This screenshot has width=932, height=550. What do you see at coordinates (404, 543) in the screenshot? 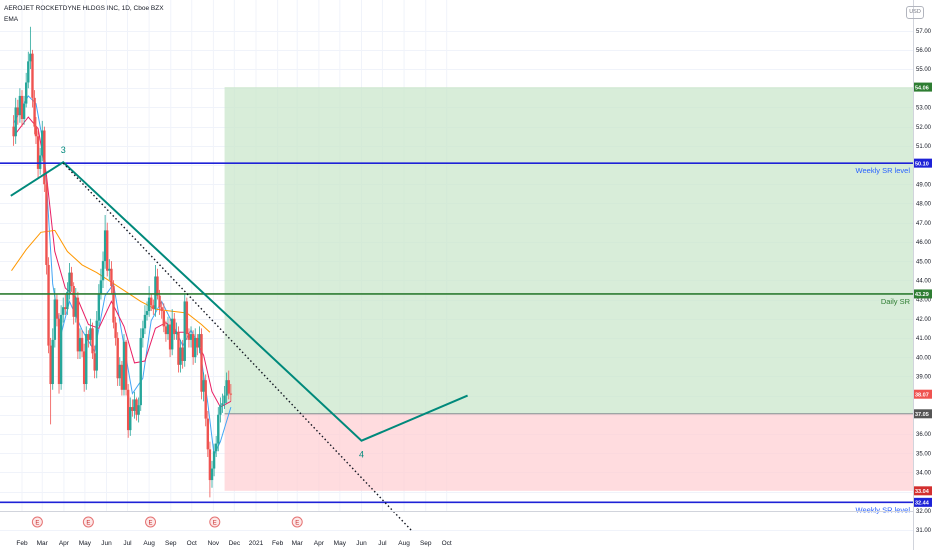
I see `x-tick-label: Aug` at bounding box center [404, 543].